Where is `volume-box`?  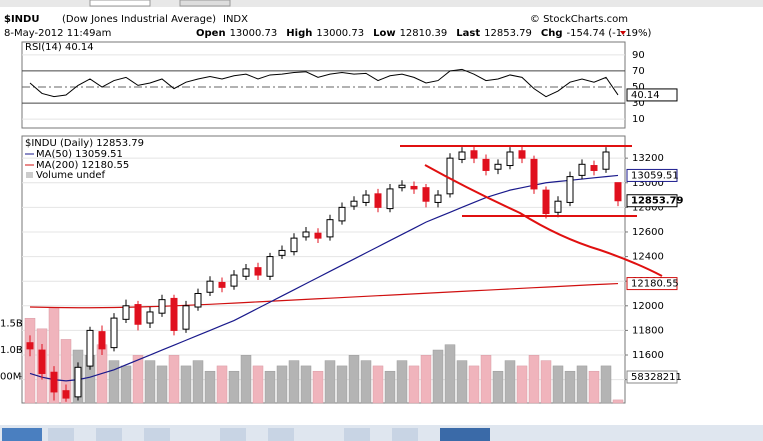
volume-box is located at coordinates (652, 377).